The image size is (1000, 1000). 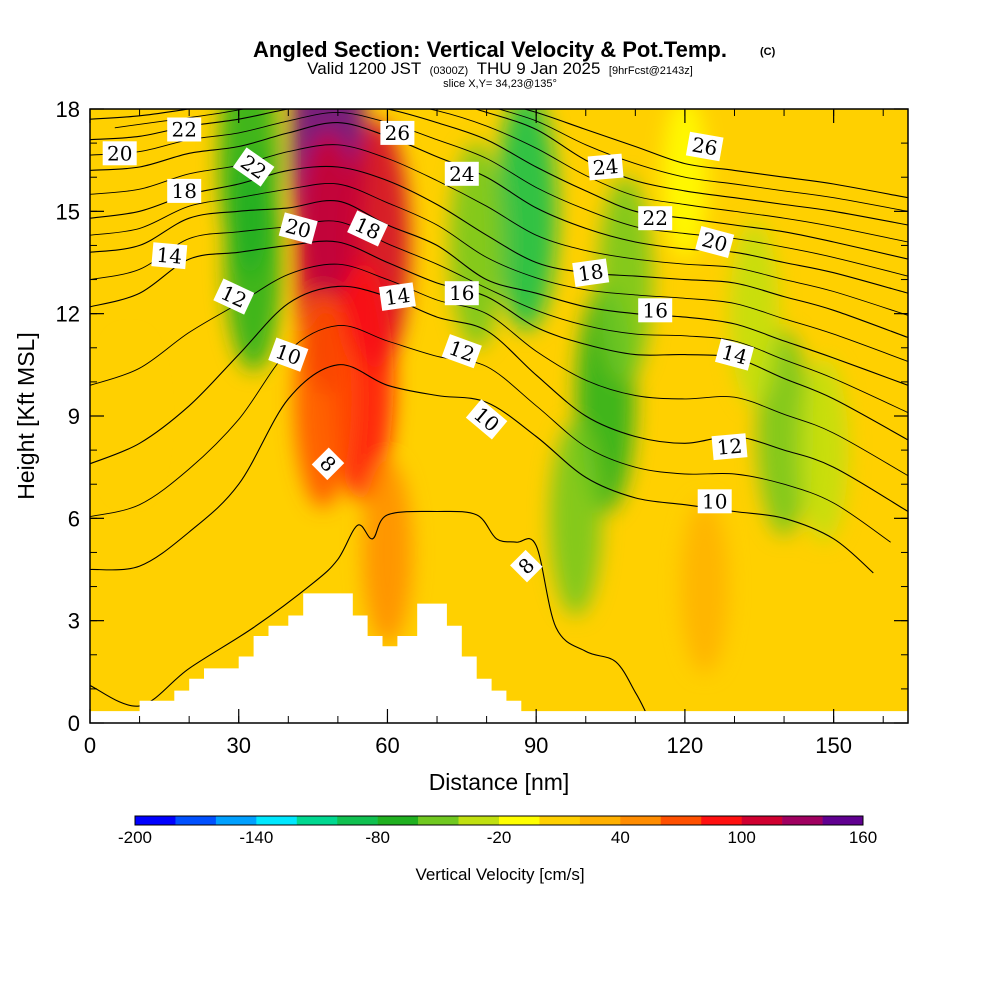 I want to click on y-tick-label: 15, so click(x=68, y=211).